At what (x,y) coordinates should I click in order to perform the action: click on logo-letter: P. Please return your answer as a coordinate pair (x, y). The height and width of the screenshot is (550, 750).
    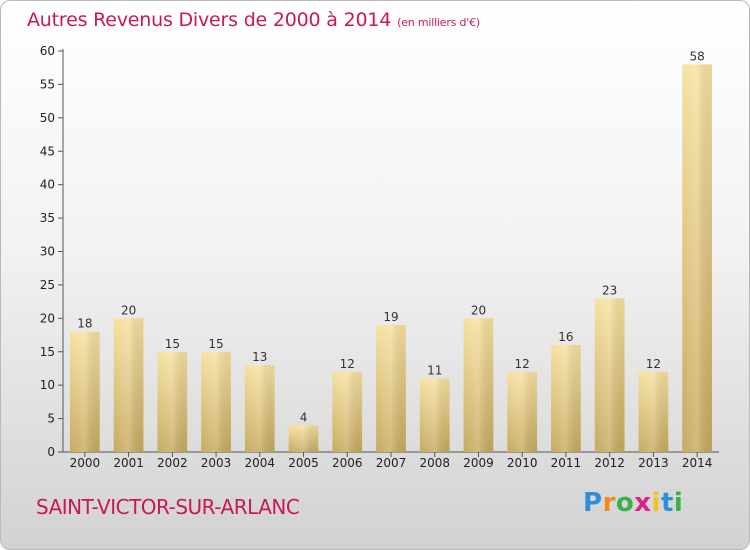
    Looking at the image, I should click on (593, 503).